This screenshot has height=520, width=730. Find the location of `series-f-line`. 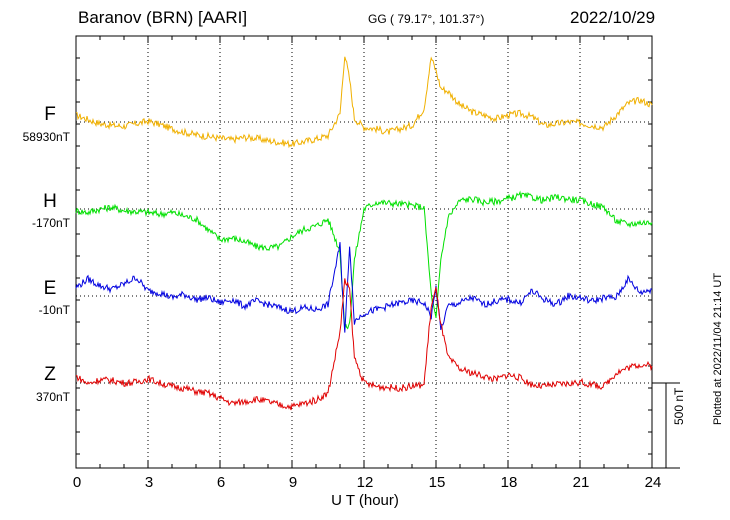

series-f-line is located at coordinates (364, 102).